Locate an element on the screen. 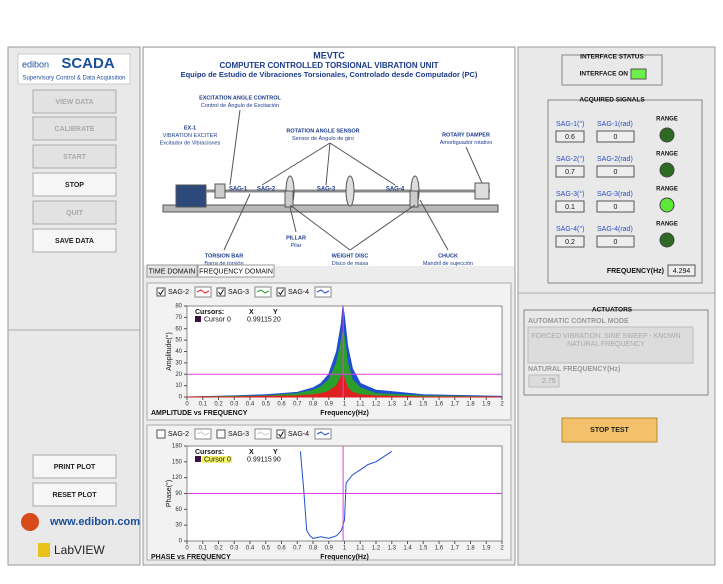 This screenshot has height=584, width=723. panel-title: ACQUIRED SIGNALS is located at coordinates (612, 100).